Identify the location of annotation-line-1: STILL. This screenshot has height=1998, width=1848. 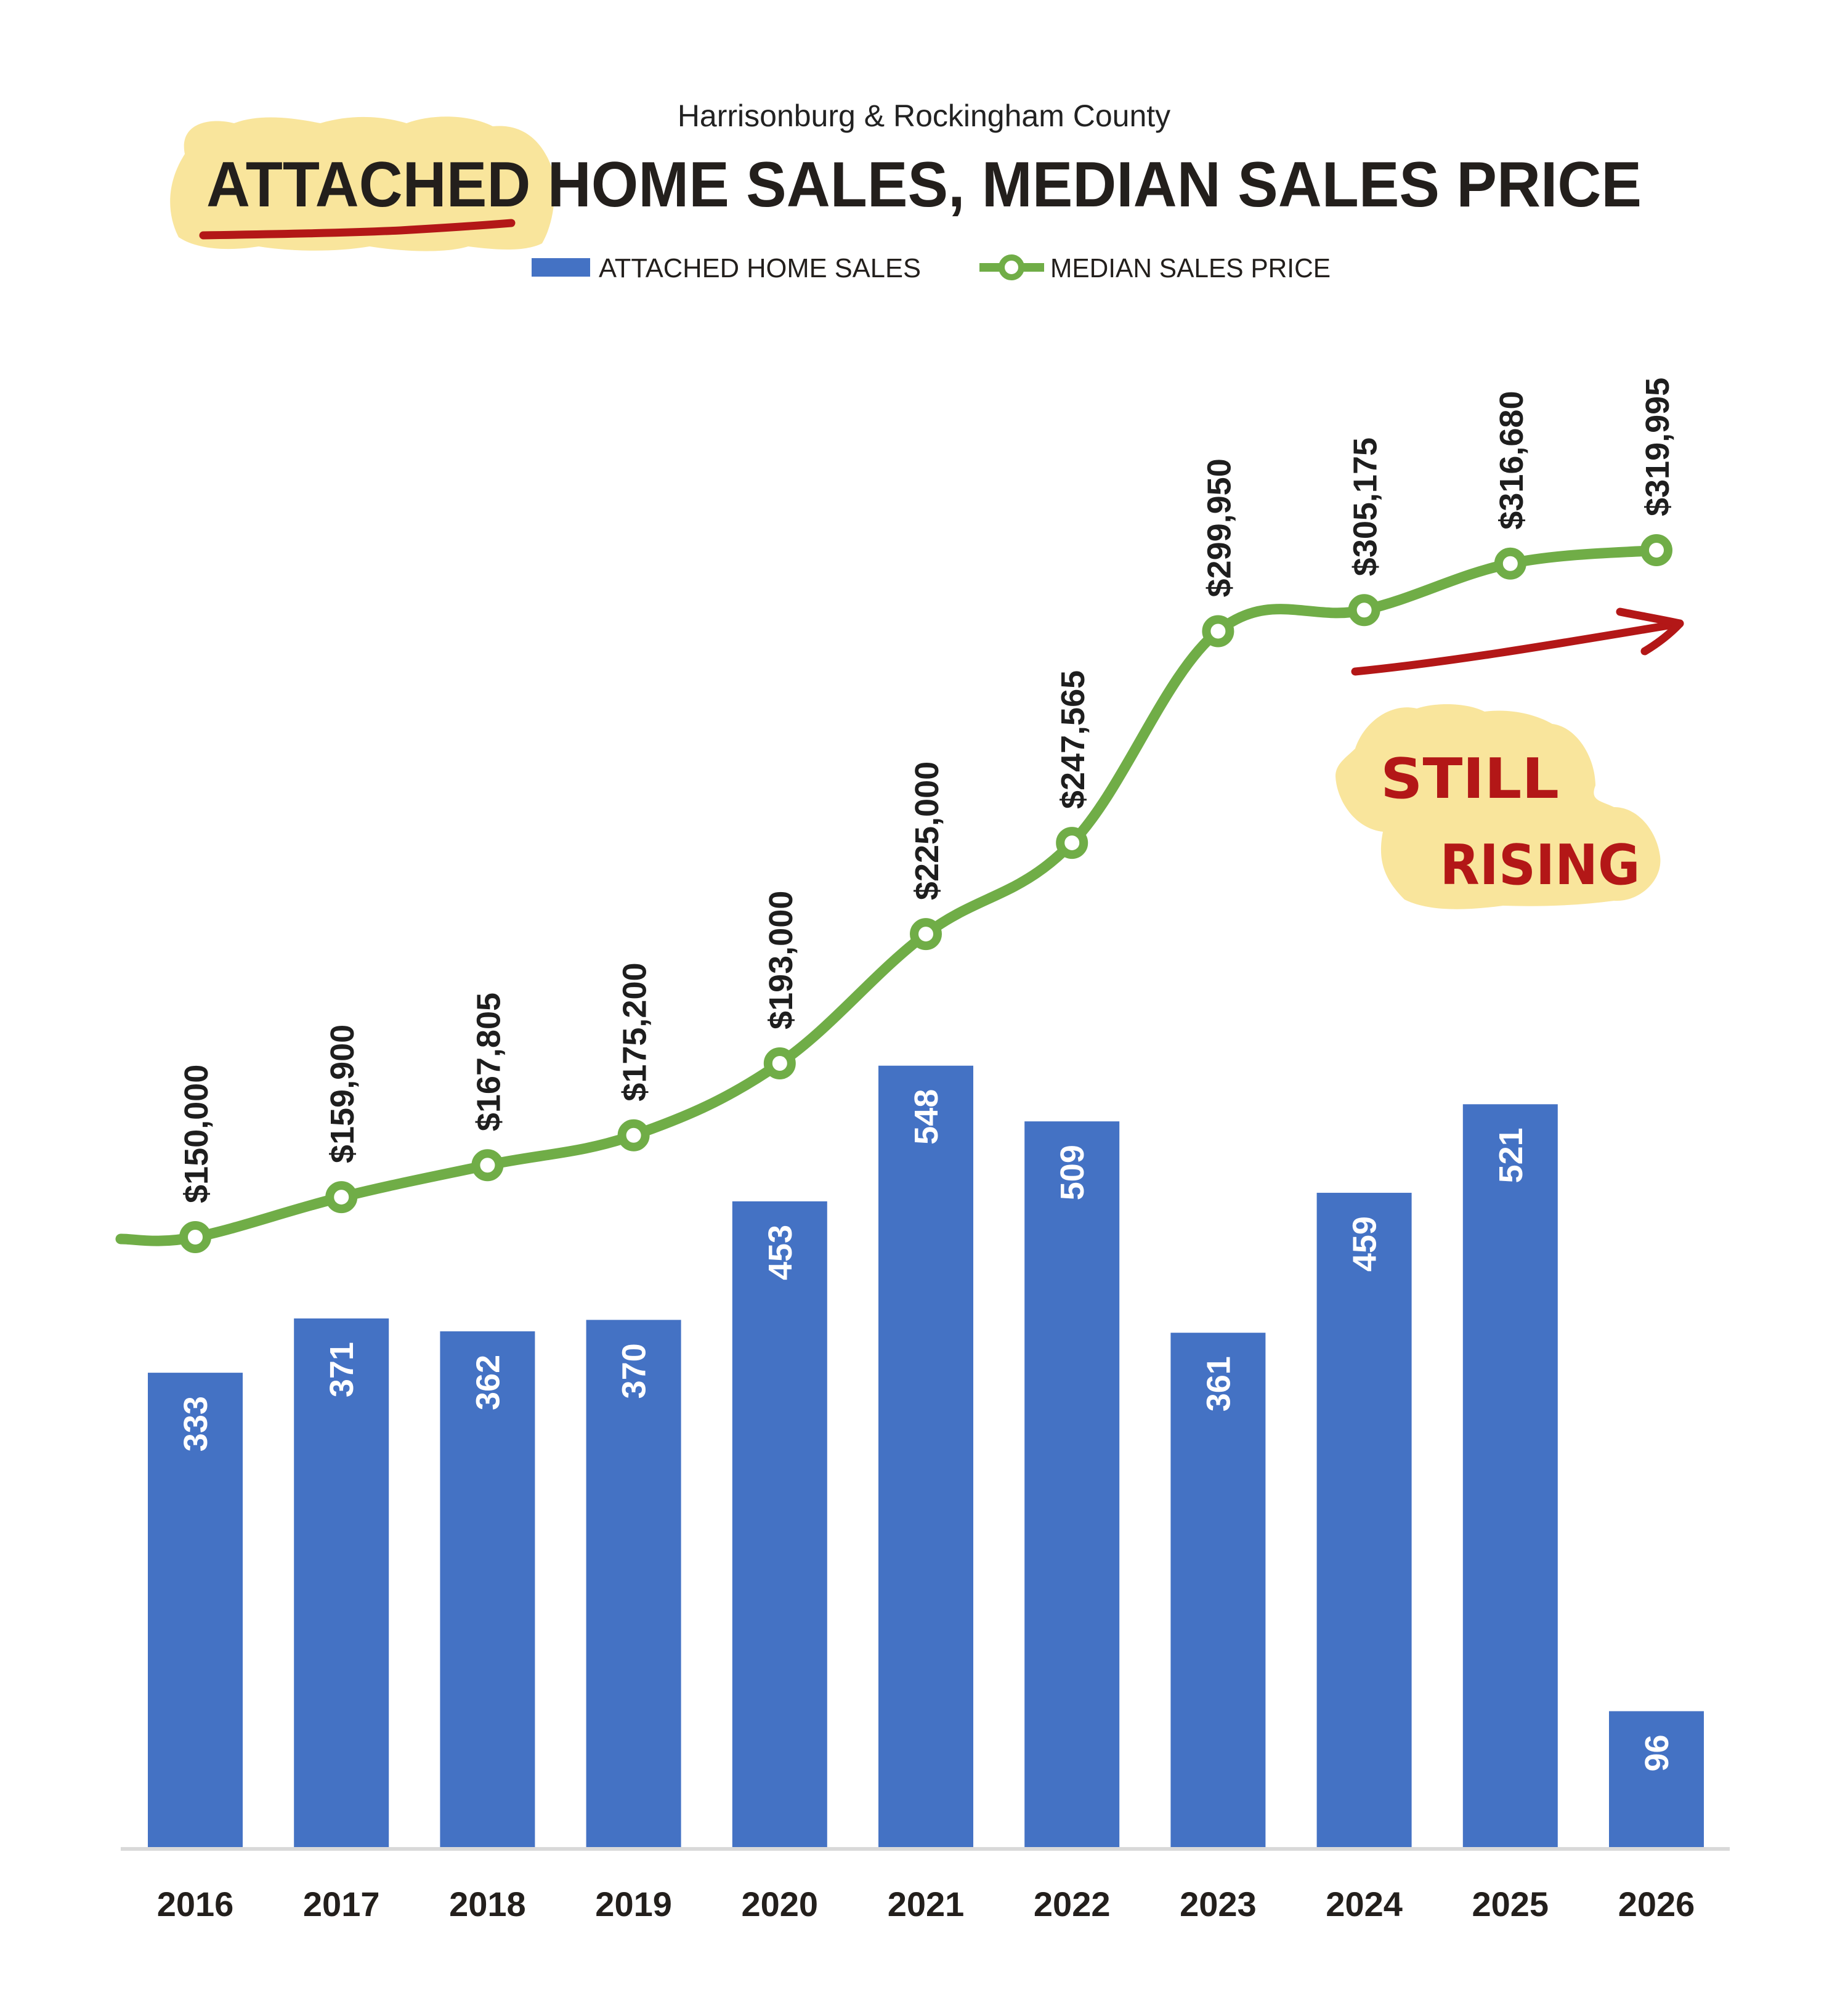
(1469, 779).